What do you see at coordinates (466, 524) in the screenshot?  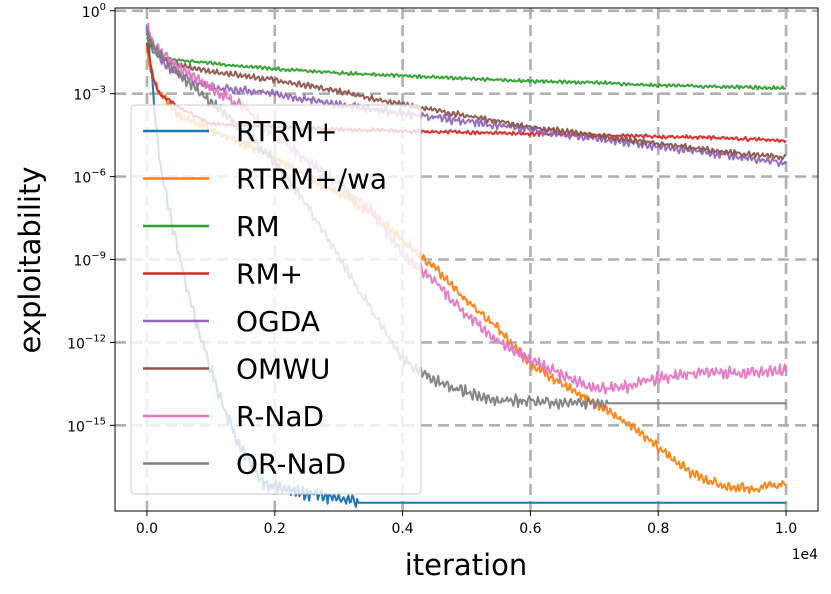 I see `x-axis-ticks: 0.0 0.2 0.4 0.6 0.8 1.0` at bounding box center [466, 524].